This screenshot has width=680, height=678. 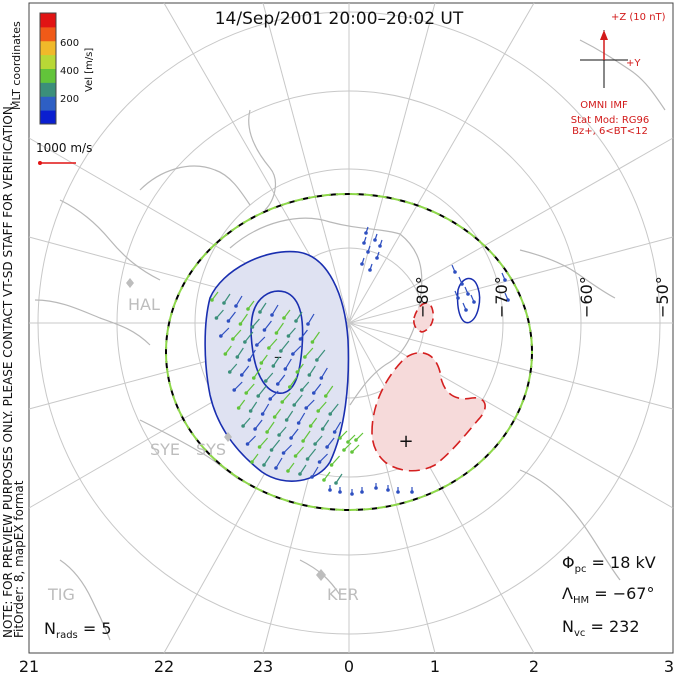 What do you see at coordinates (106, 628) in the screenshot?
I see `n-rads-value: 5` at bounding box center [106, 628].